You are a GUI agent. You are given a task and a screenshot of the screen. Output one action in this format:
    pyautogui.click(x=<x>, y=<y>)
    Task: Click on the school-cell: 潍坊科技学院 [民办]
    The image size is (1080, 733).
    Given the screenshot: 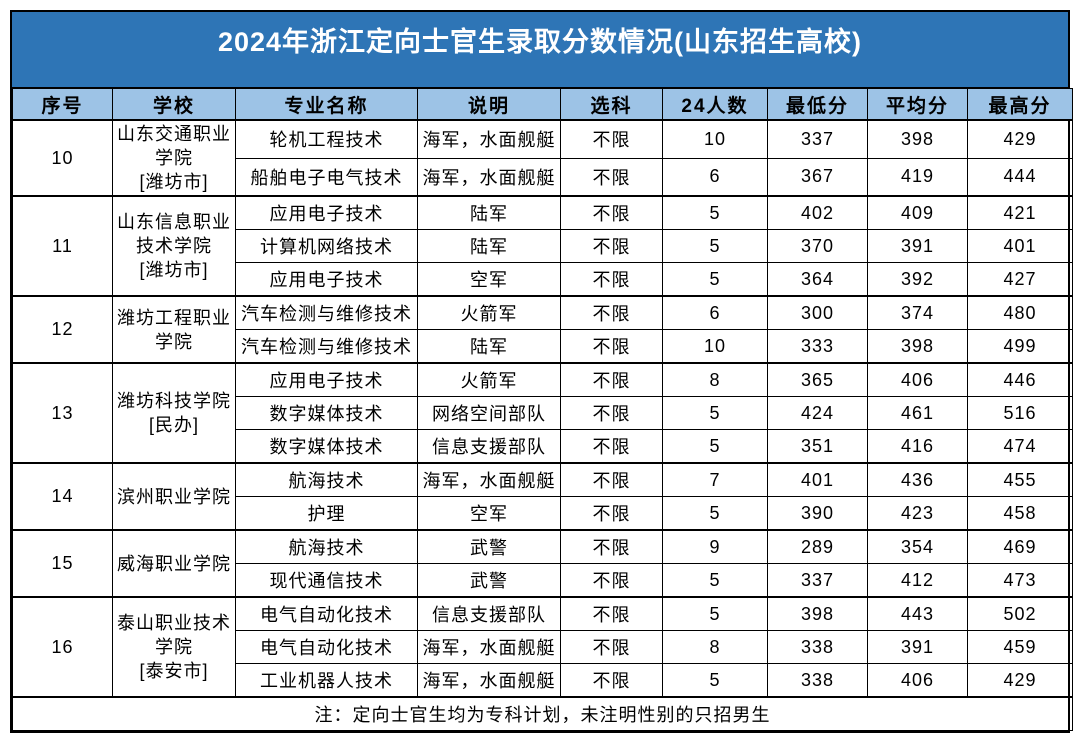 What is the action you would take?
    pyautogui.click(x=174, y=413)
    